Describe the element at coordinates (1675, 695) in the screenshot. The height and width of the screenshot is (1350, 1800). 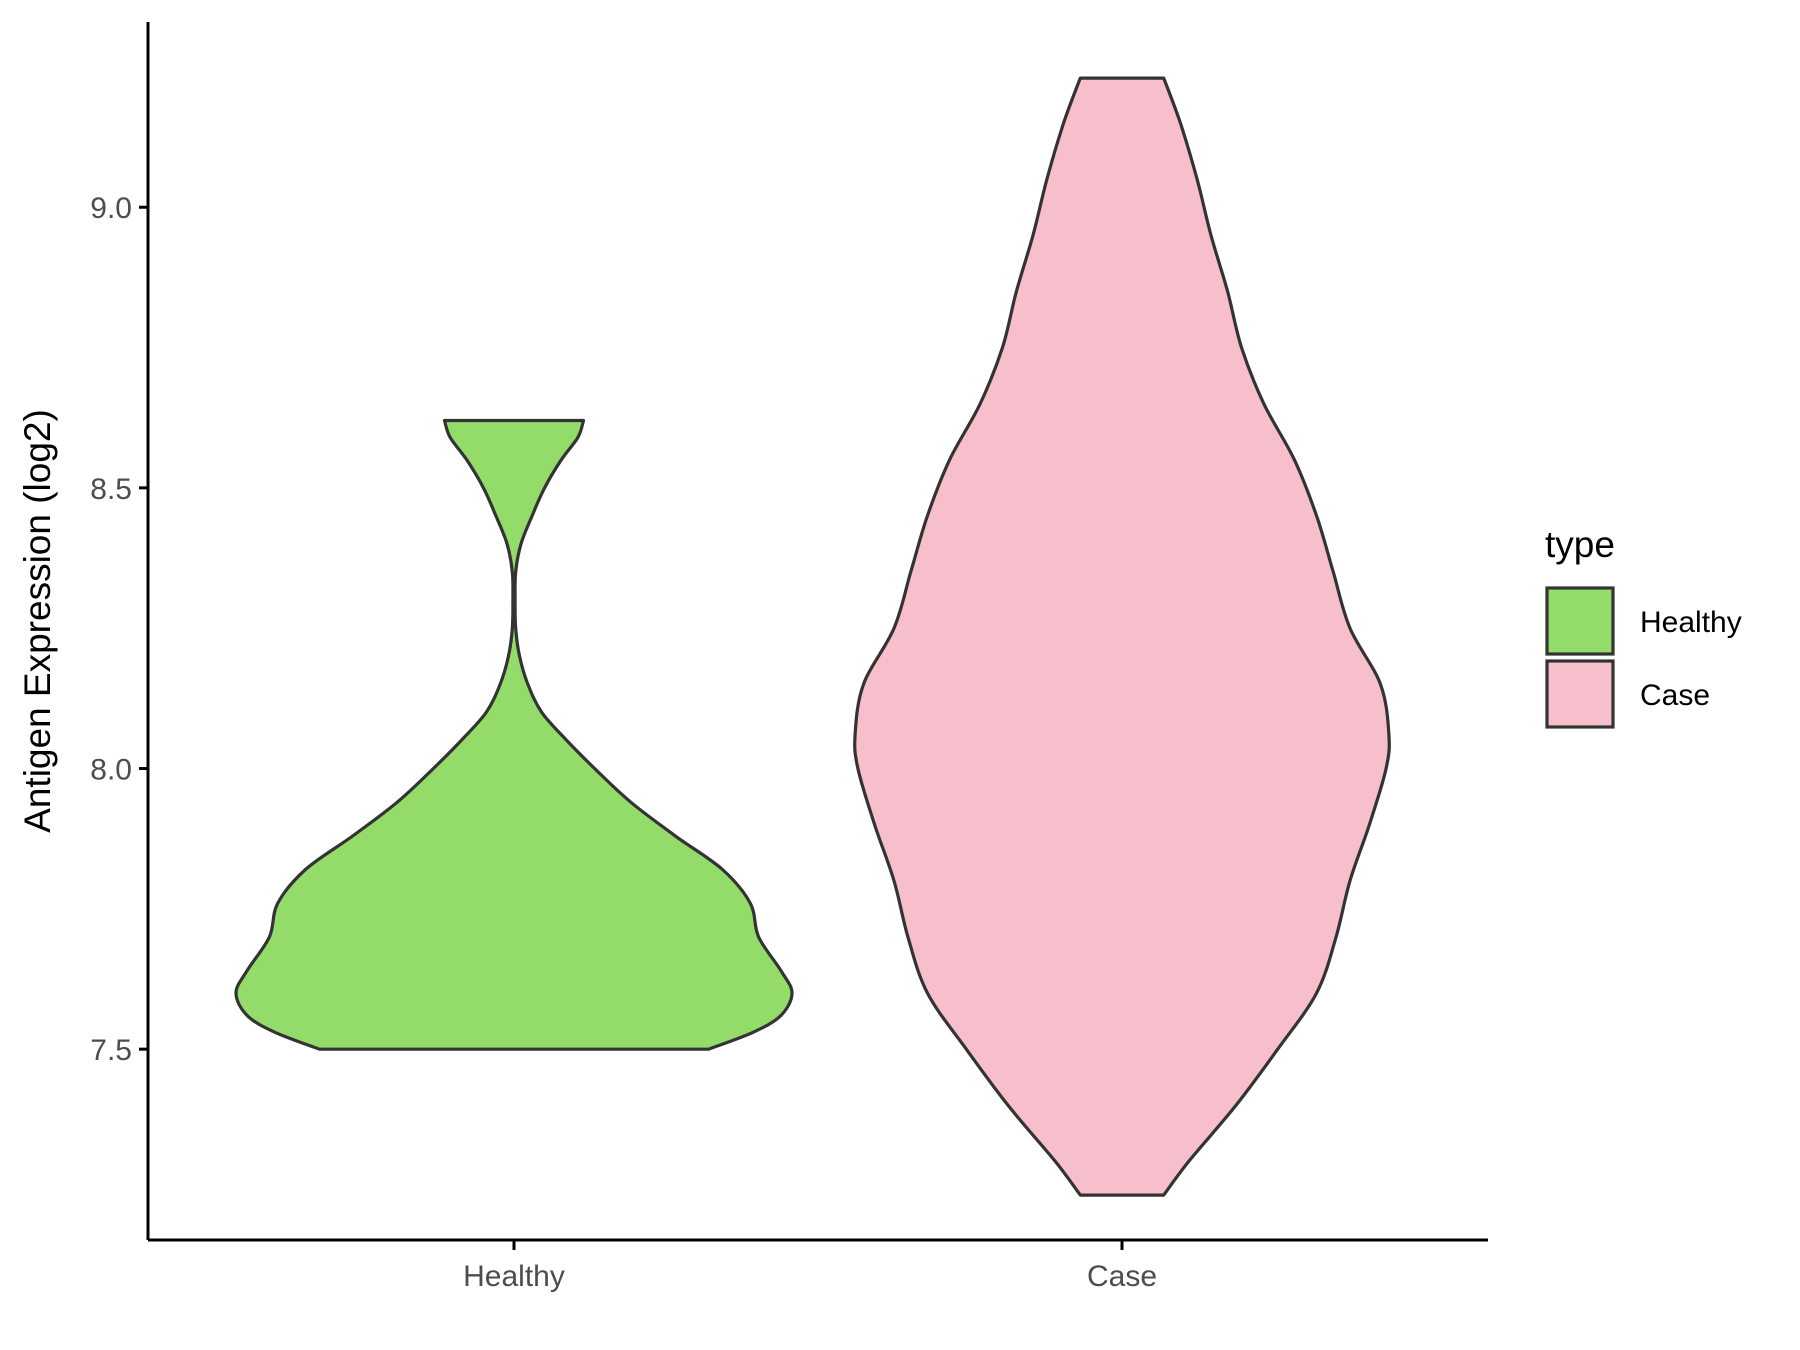
I see `legend-label-case: Case` at that location.